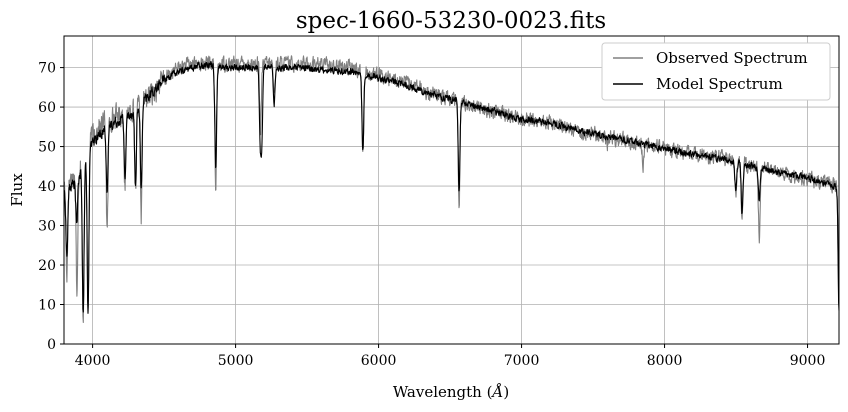  Describe the element at coordinates (47, 69) in the screenshot. I see `y-tick-label: 70` at that location.